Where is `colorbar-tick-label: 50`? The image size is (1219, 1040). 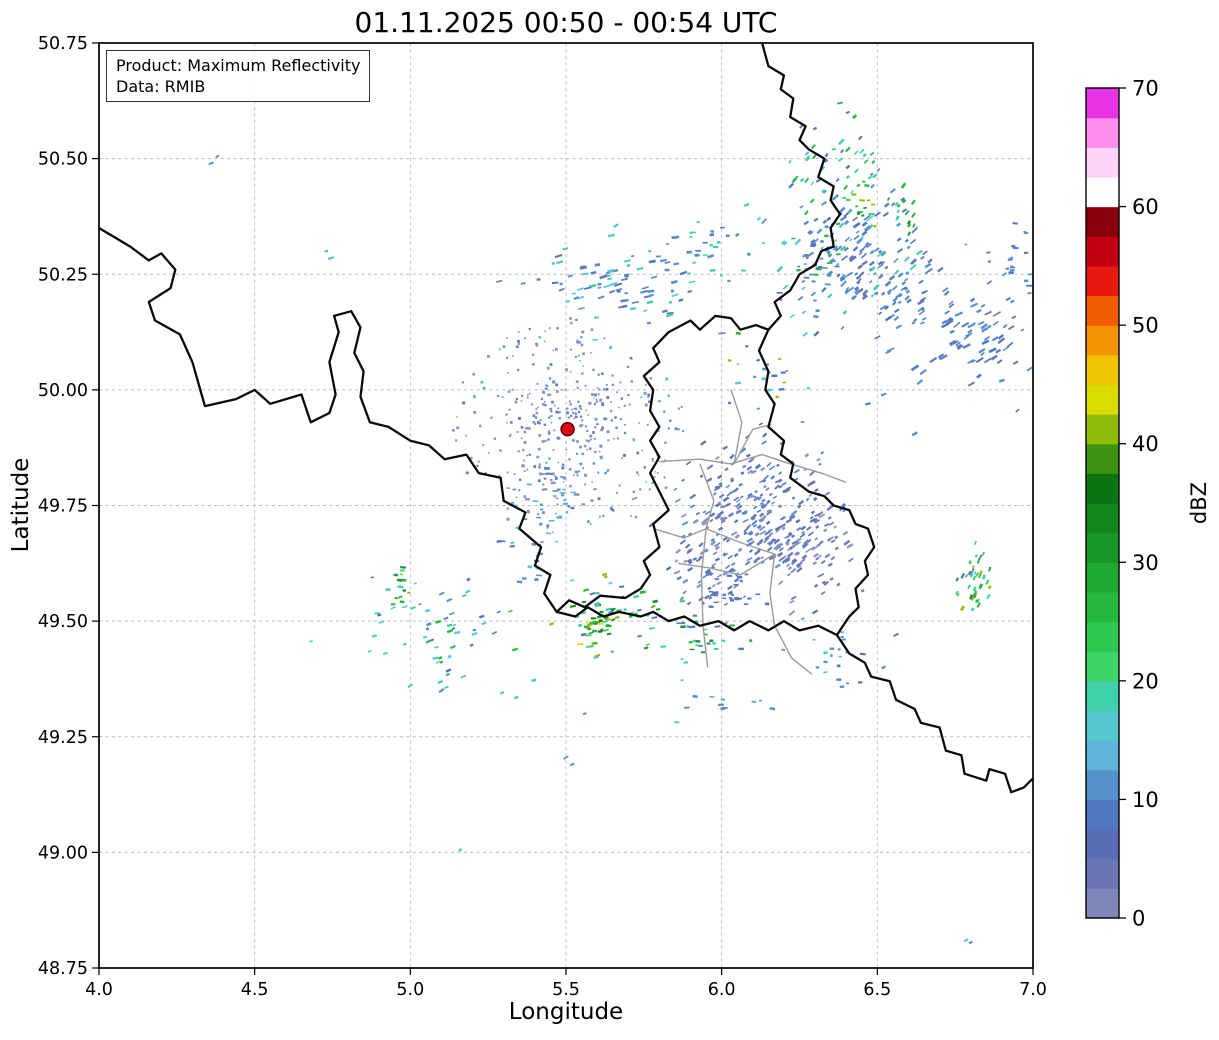 colorbar-tick-label: 50 is located at coordinates (1145, 326).